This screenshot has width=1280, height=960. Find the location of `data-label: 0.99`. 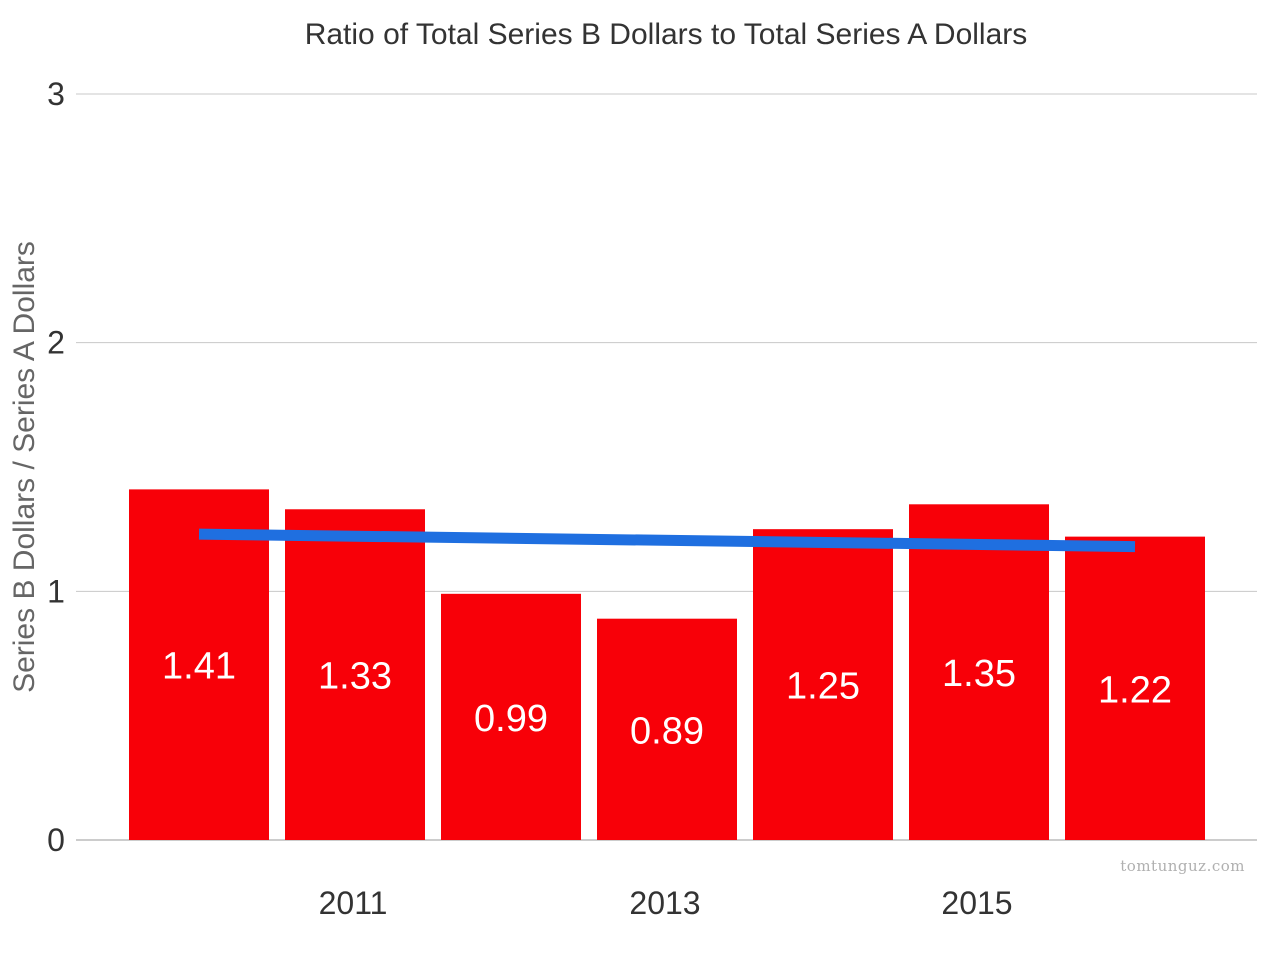

data-label: 0.99 is located at coordinates (511, 719).